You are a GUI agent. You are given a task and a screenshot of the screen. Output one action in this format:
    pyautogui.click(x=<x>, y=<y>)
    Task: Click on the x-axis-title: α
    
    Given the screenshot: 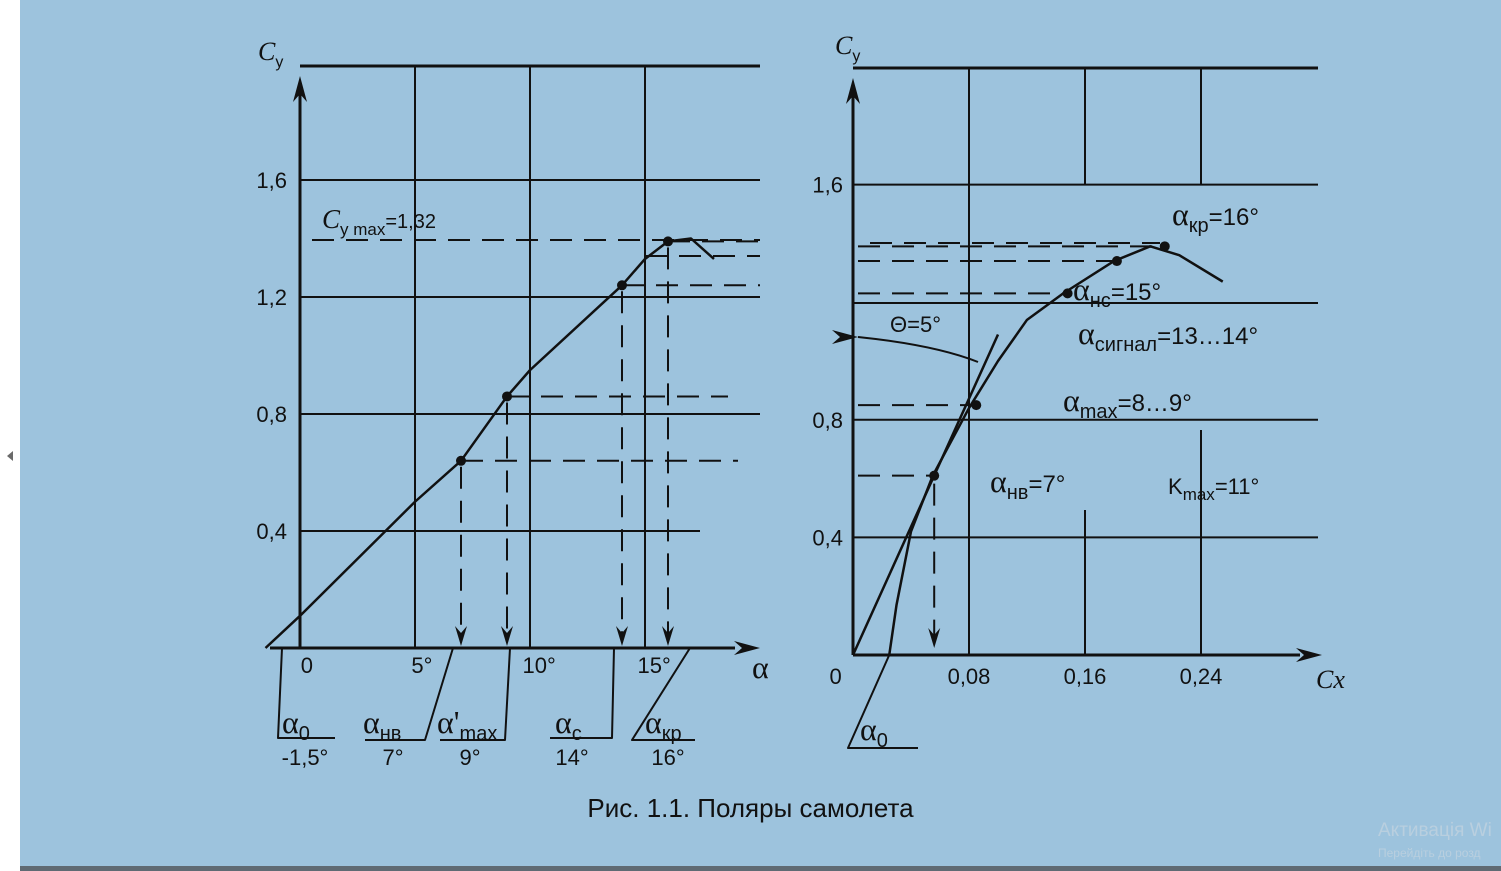 What is the action you would take?
    pyautogui.click(x=760, y=667)
    